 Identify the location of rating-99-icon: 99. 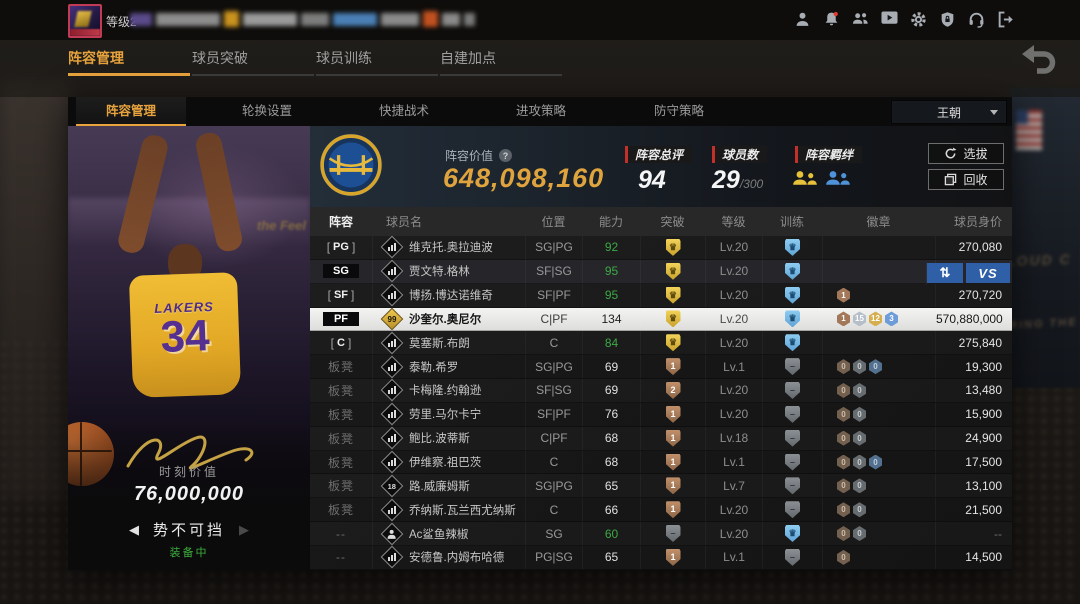
(392, 319).